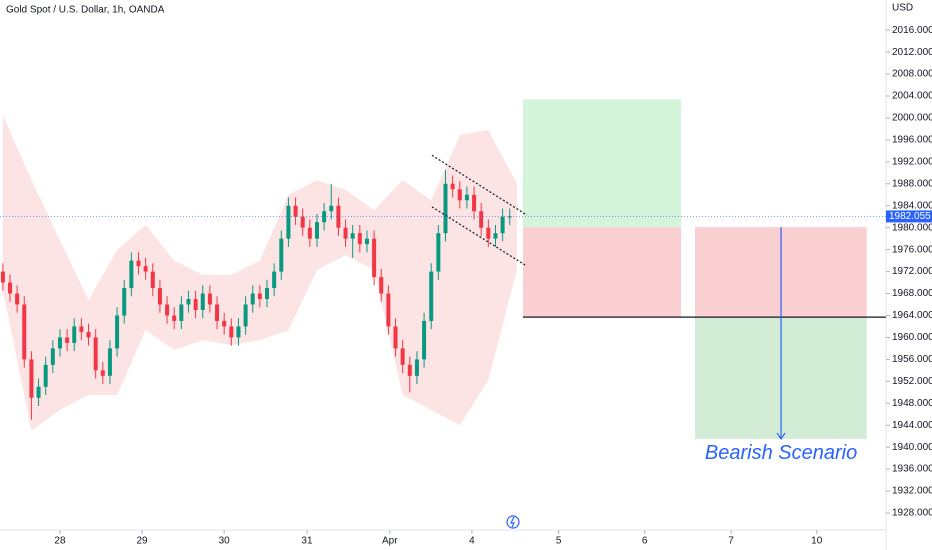 The height and width of the screenshot is (550, 932). Describe the element at coordinates (912, 271) in the screenshot. I see `y-tick-label: 1972.000` at that location.